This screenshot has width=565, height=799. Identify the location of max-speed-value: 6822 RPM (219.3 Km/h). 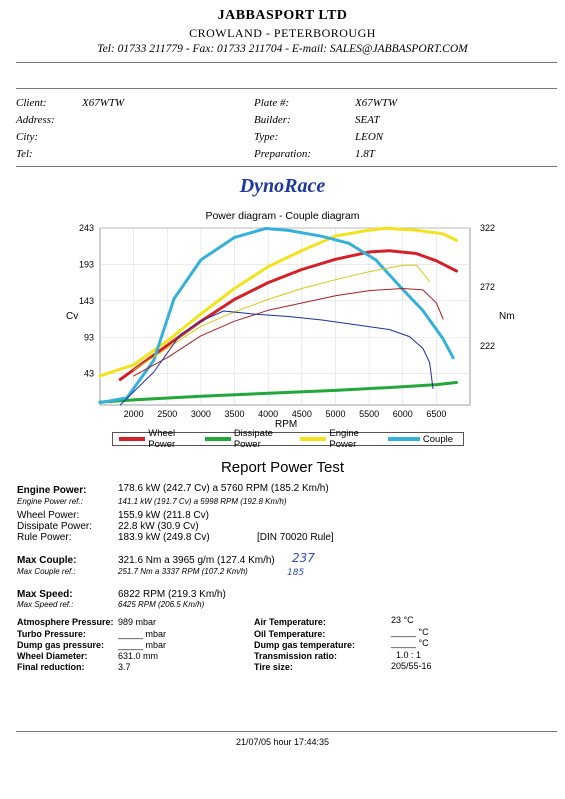
(172, 594).